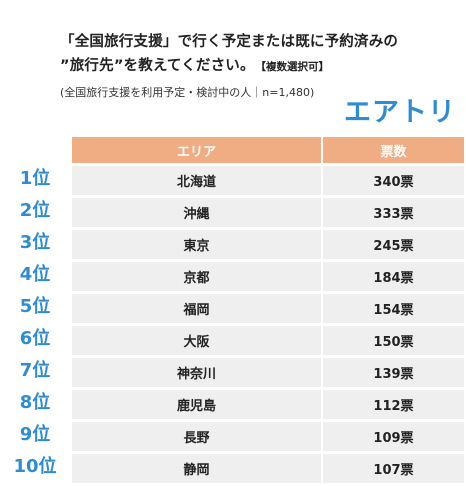  What do you see at coordinates (197, 372) in the screenshot?
I see `area-cell: 神奈川` at bounding box center [197, 372].